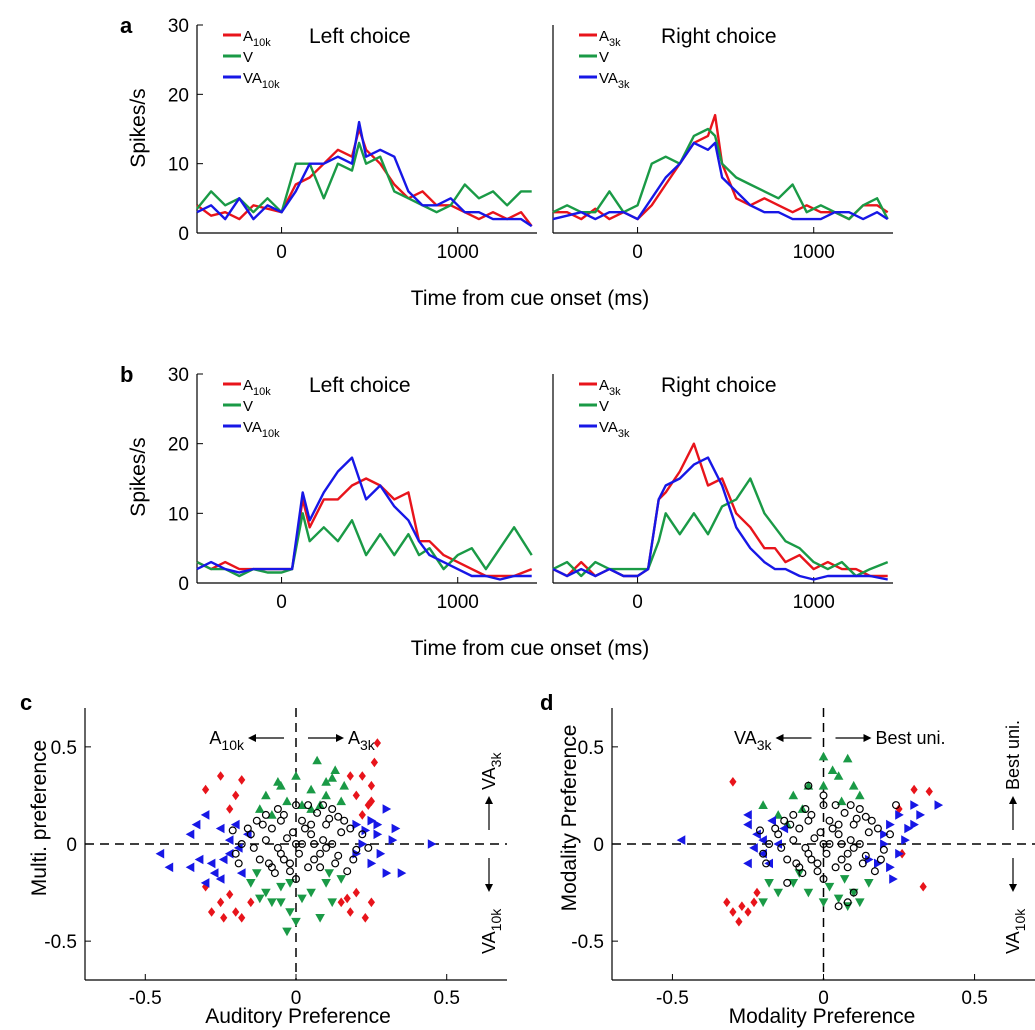 Image resolution: width=1035 pixels, height=1030 pixels. Describe the element at coordinates (178, 26) in the screenshot. I see `ytick-label: 30` at that location.